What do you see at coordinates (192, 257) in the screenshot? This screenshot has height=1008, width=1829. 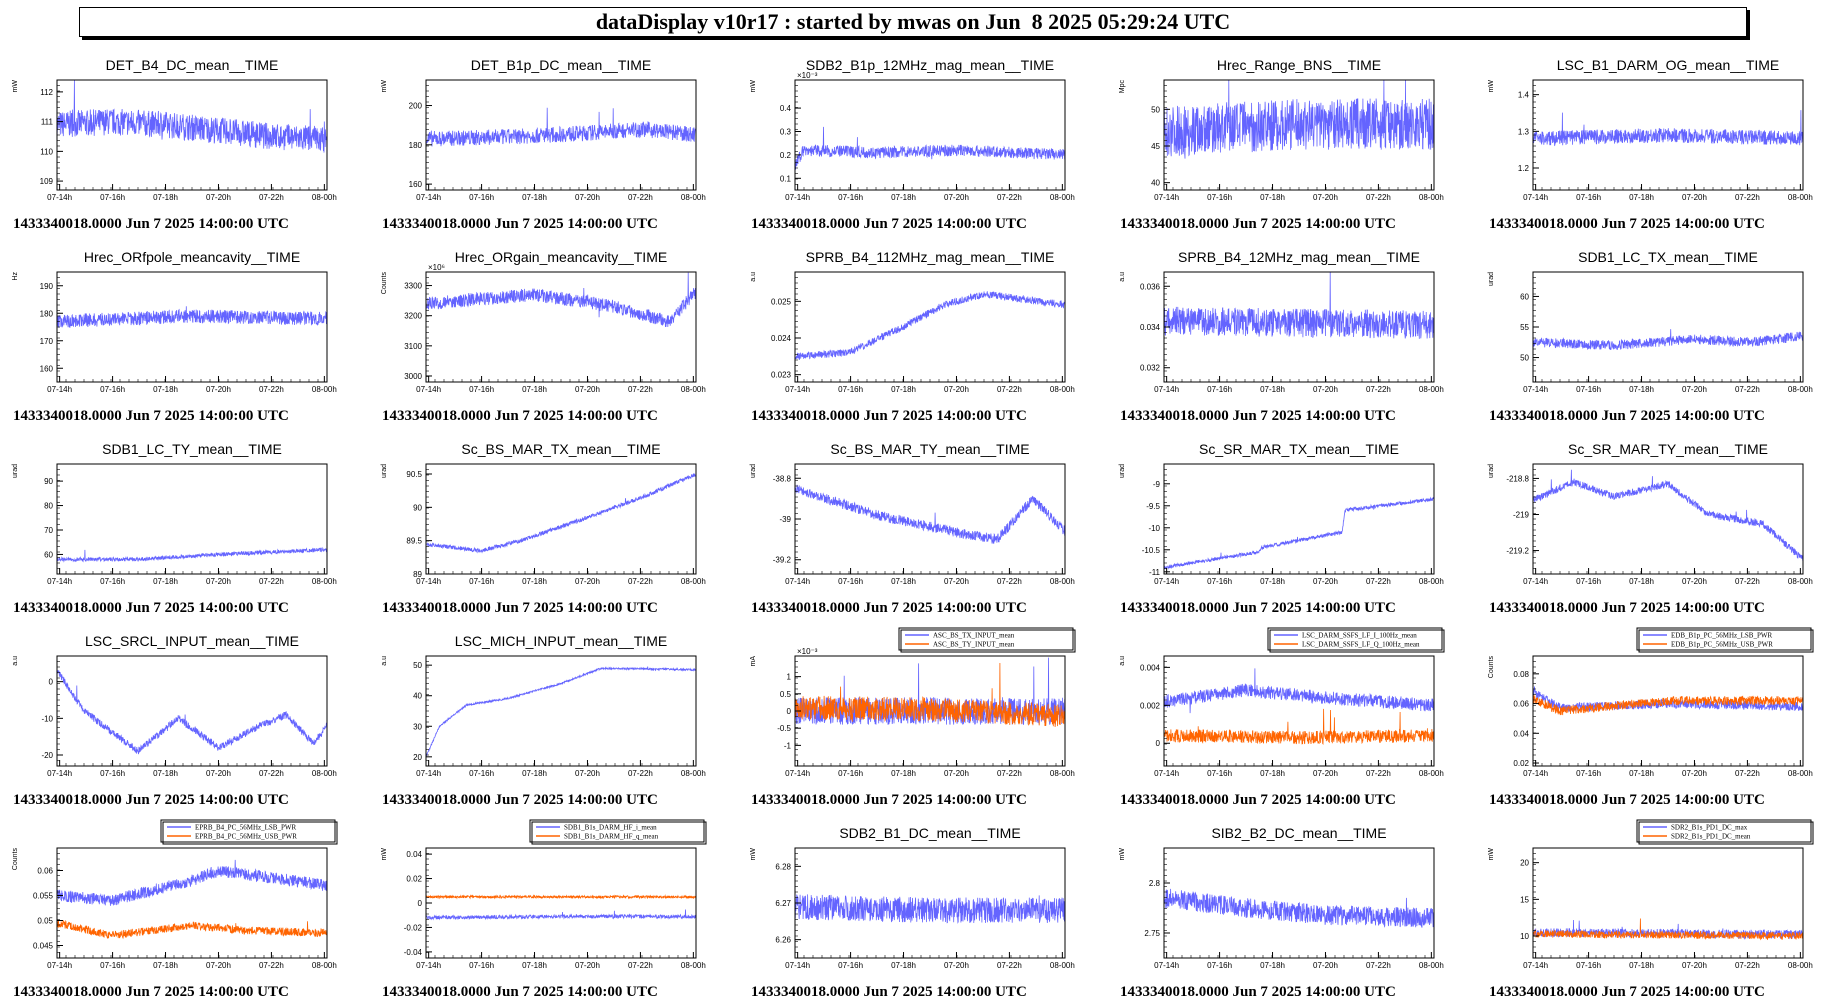 I see `plot-title: Hrec_ORfpole_meancavity__TIME` at bounding box center [192, 257].